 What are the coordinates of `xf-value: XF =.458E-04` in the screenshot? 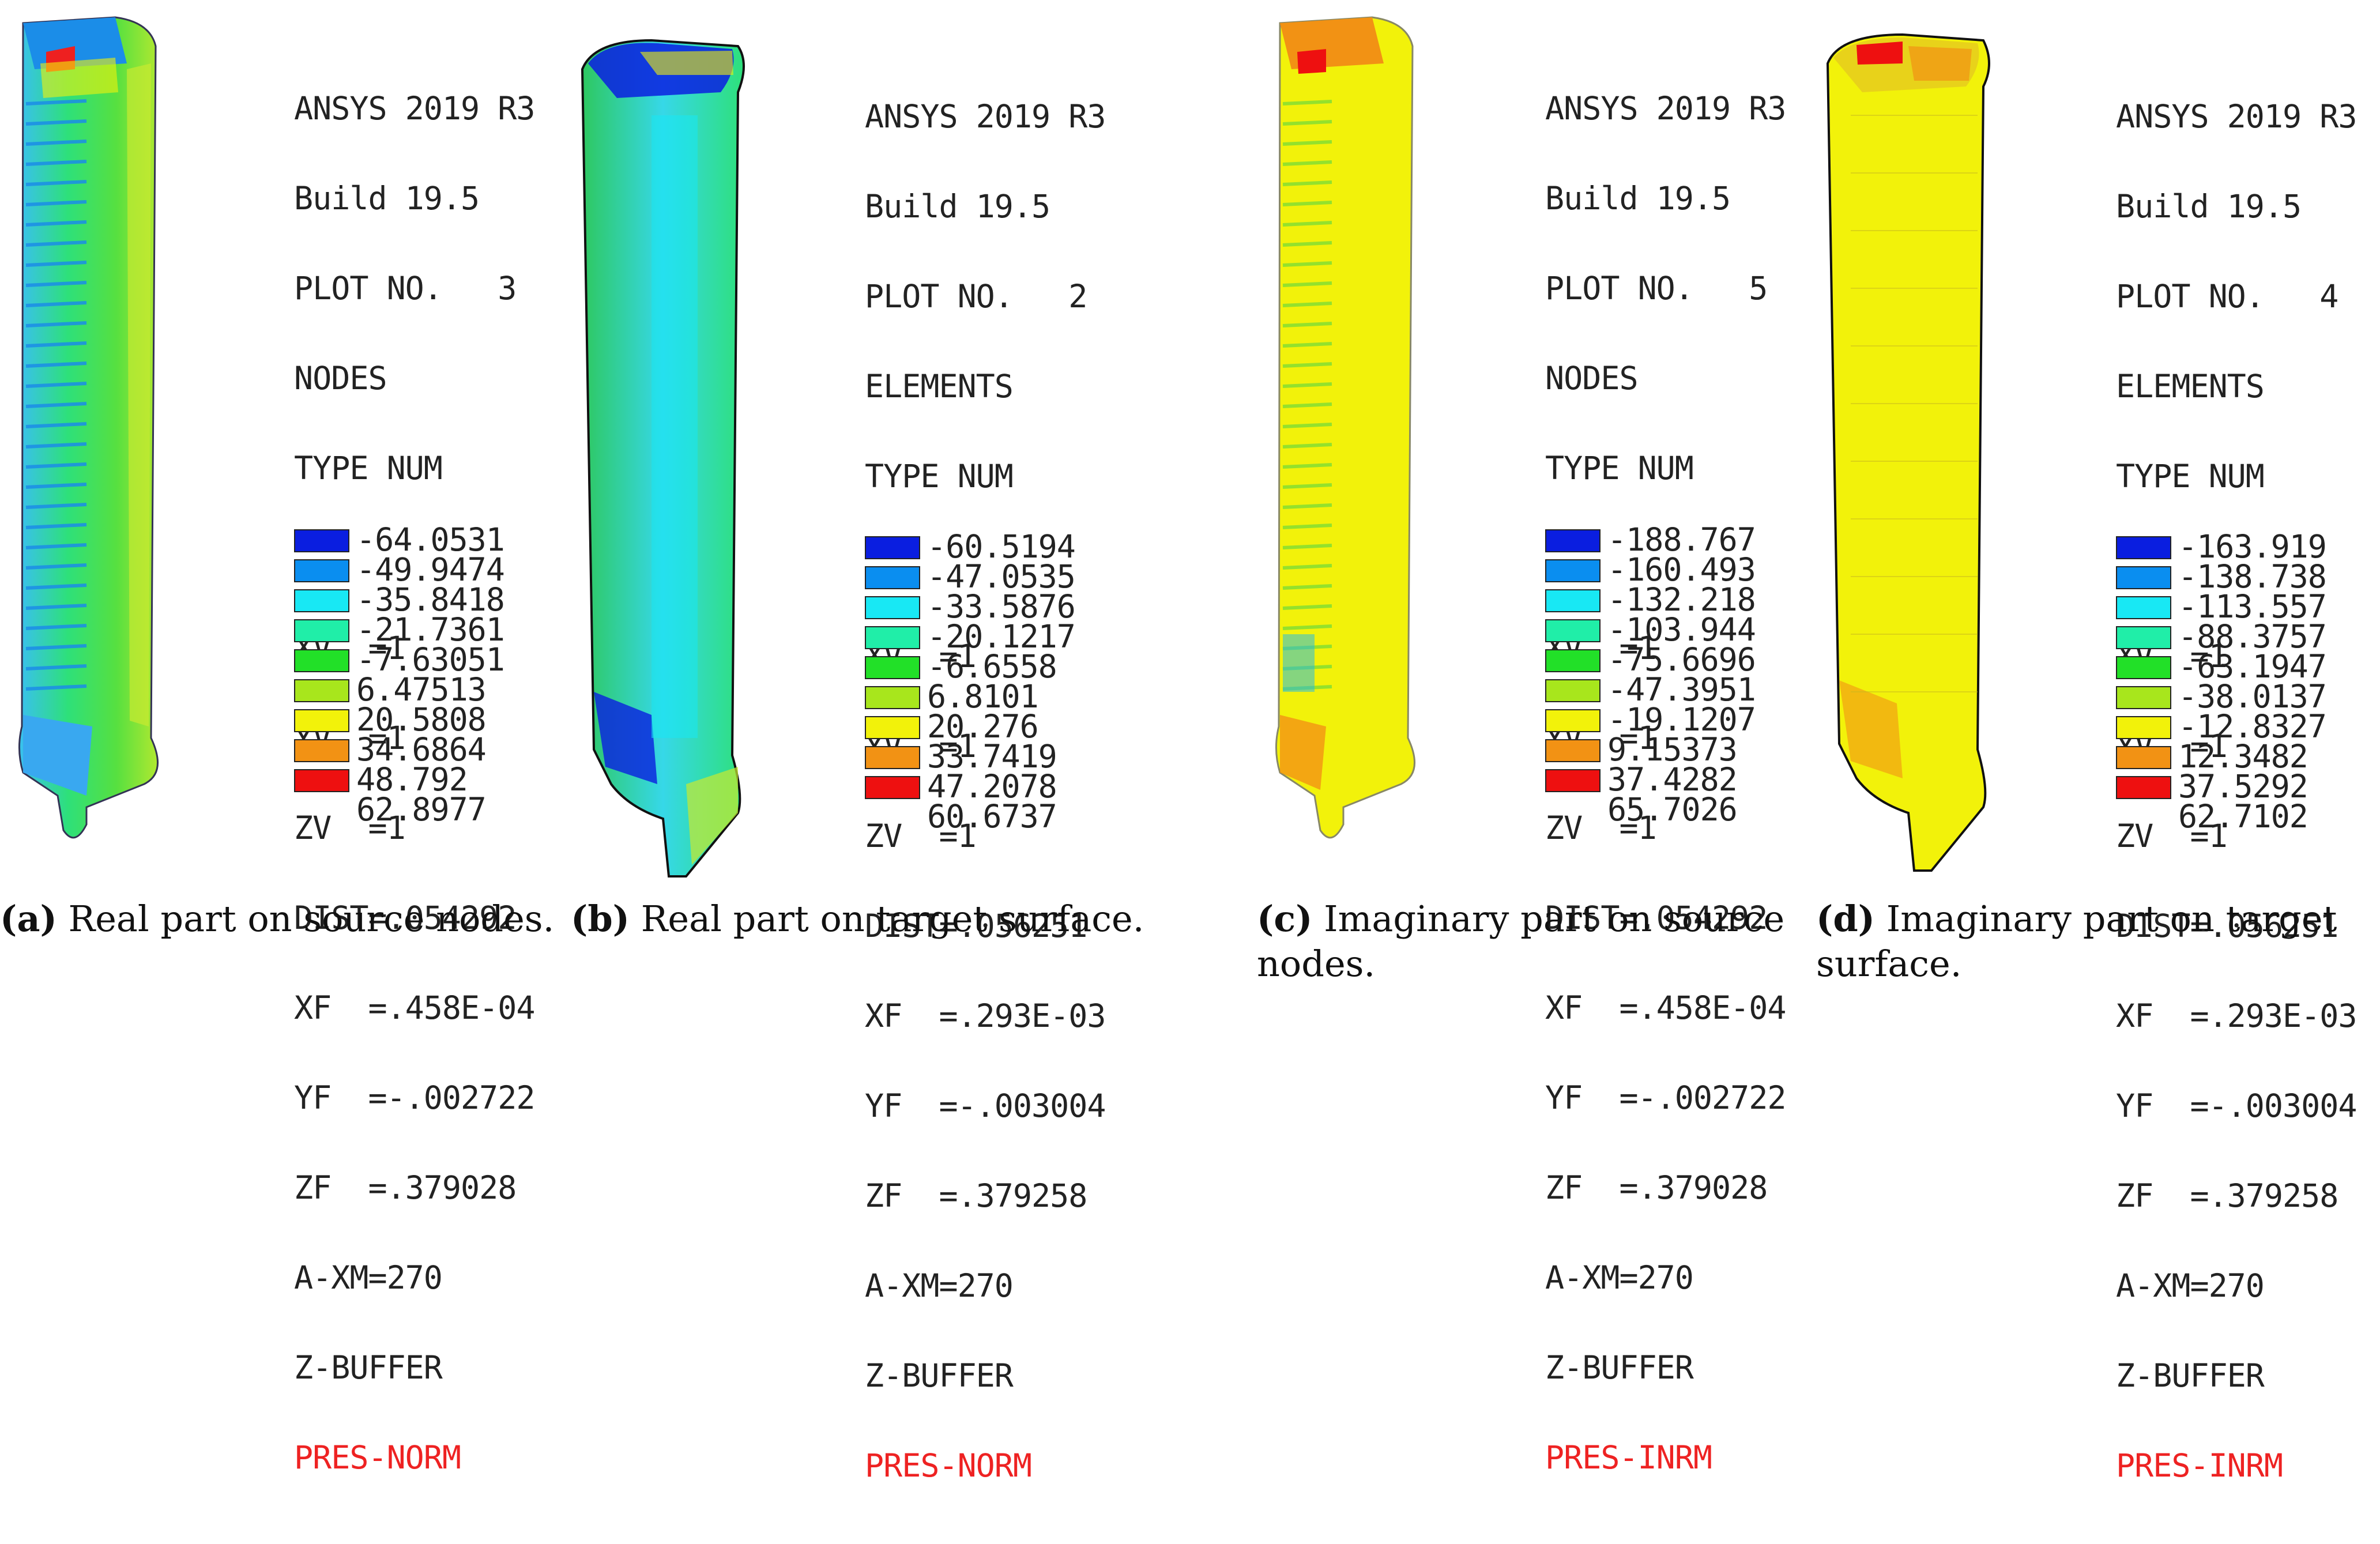 It's located at (415, 1007).